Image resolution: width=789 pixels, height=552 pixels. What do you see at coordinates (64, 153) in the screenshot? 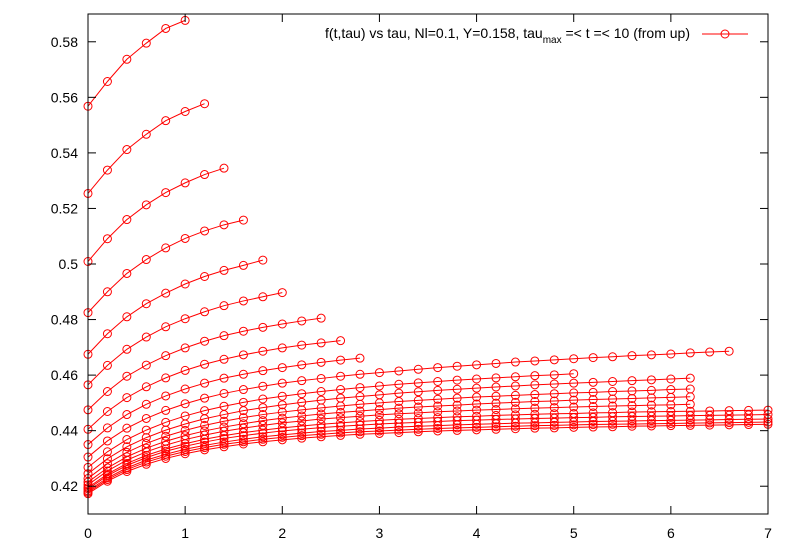
I see `y-tick-label: 0.54` at bounding box center [64, 153].